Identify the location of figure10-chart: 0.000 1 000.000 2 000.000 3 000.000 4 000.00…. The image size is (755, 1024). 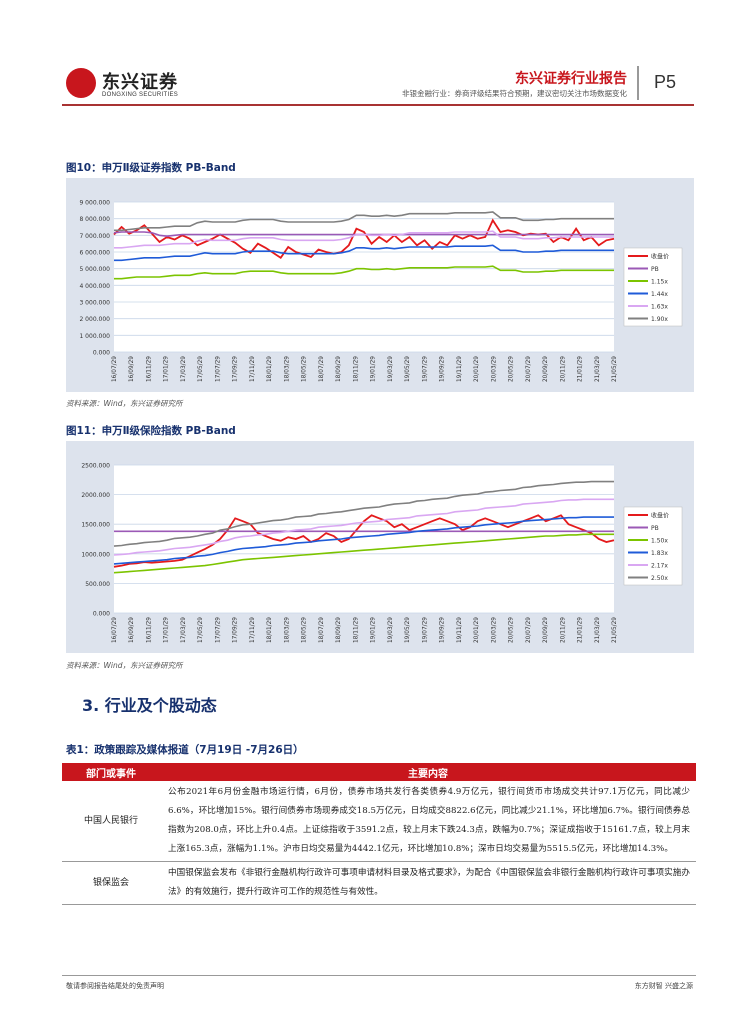
(381, 291).